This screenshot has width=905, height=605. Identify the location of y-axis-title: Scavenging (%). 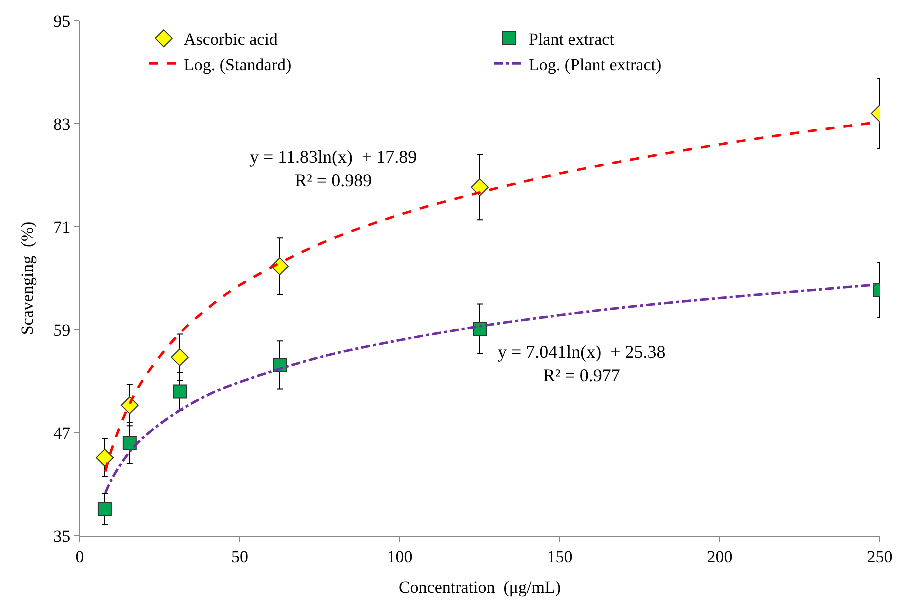
(28, 279).